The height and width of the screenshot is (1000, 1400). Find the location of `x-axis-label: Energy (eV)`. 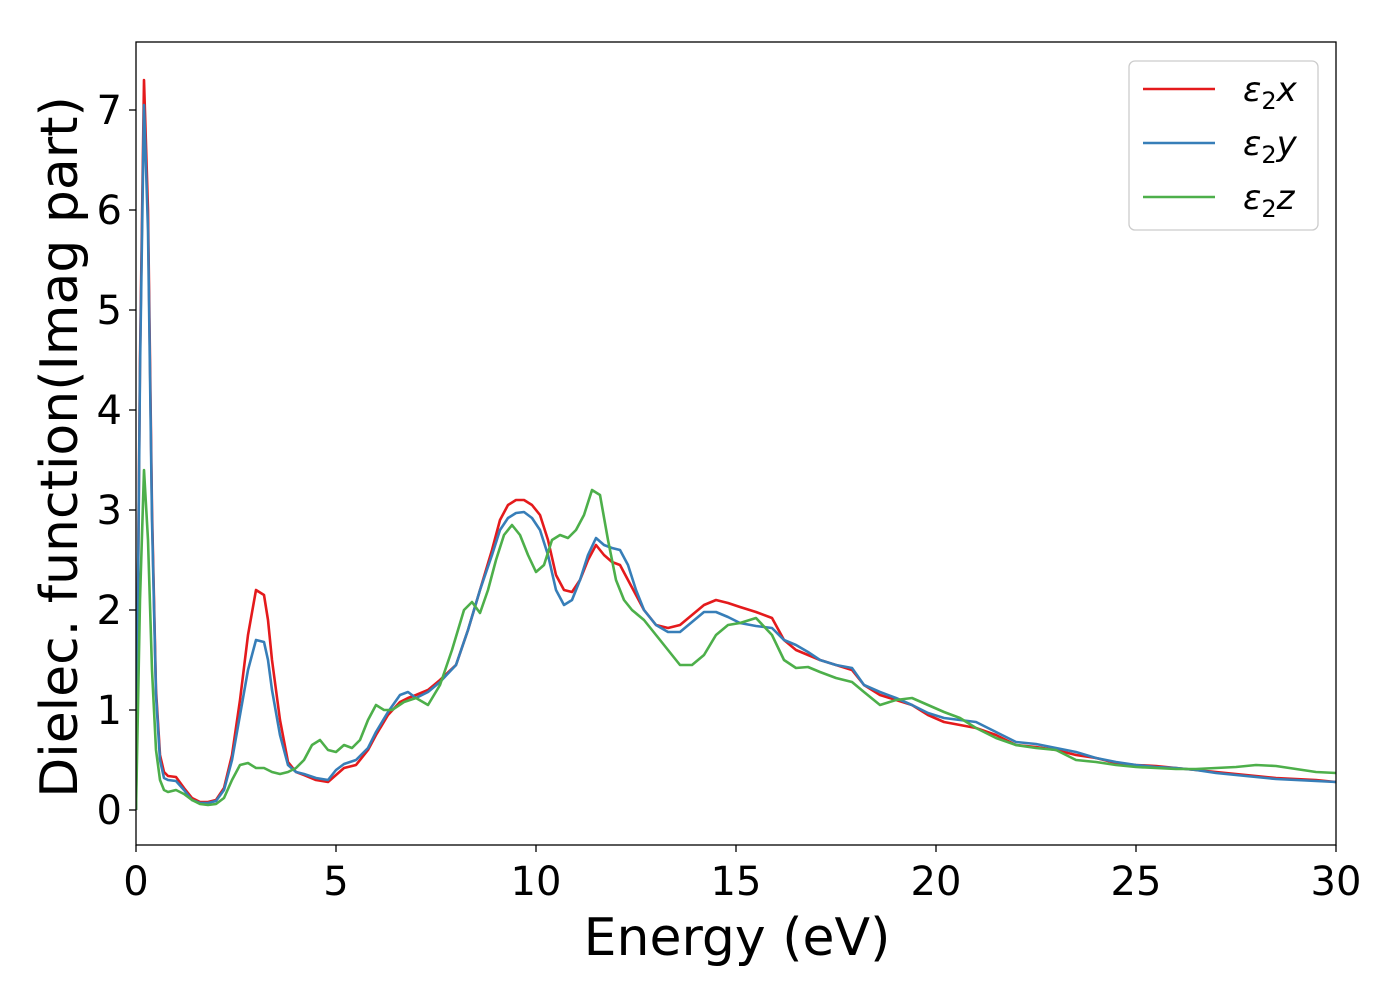

x-axis-label: Energy (eV) is located at coordinates (737, 938).